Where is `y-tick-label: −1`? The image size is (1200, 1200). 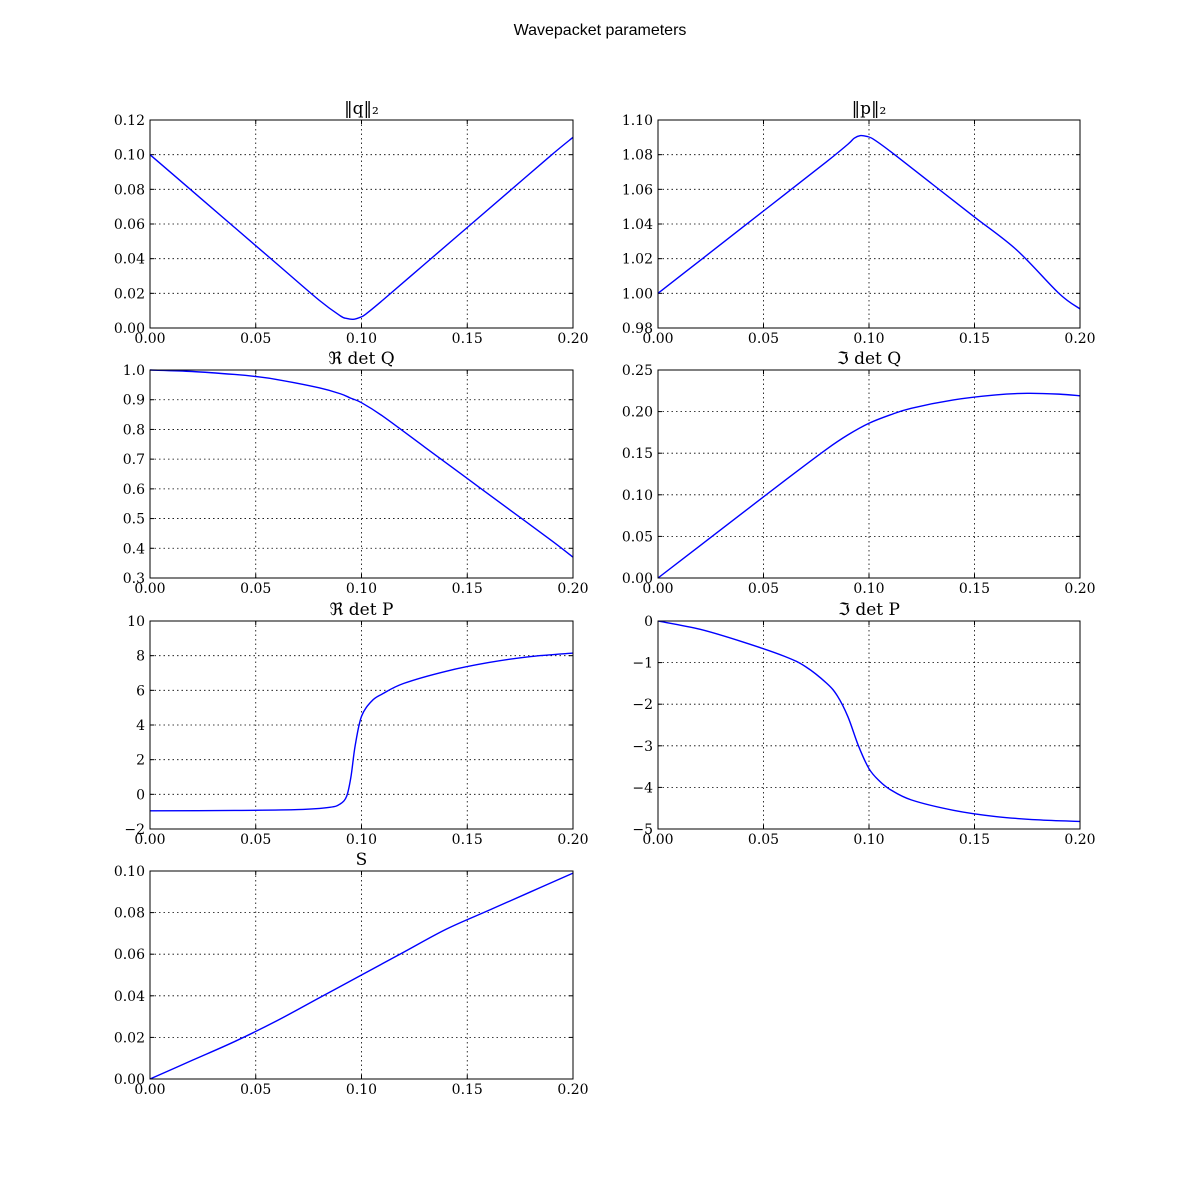
y-tick-label: −1 is located at coordinates (642, 664).